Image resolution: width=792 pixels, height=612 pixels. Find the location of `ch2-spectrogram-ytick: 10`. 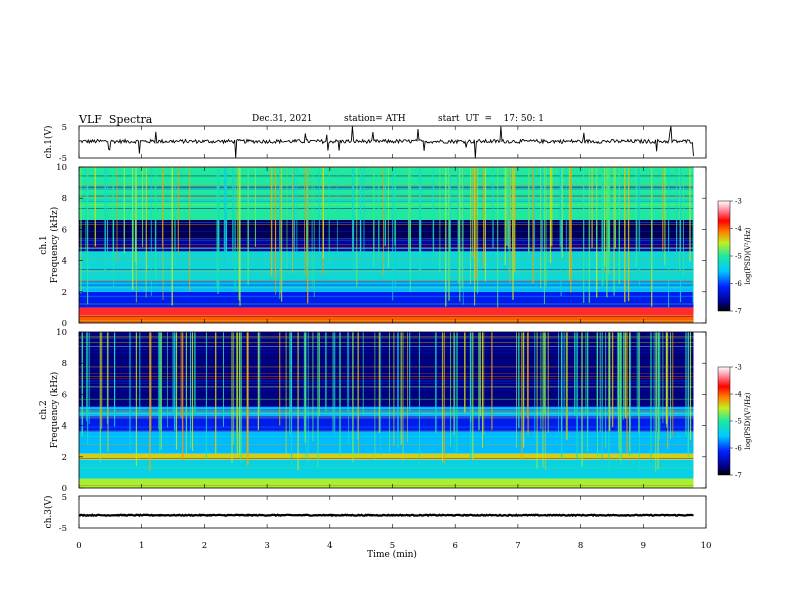

ch2-spectrogram-ytick: 10 is located at coordinates (61, 333).